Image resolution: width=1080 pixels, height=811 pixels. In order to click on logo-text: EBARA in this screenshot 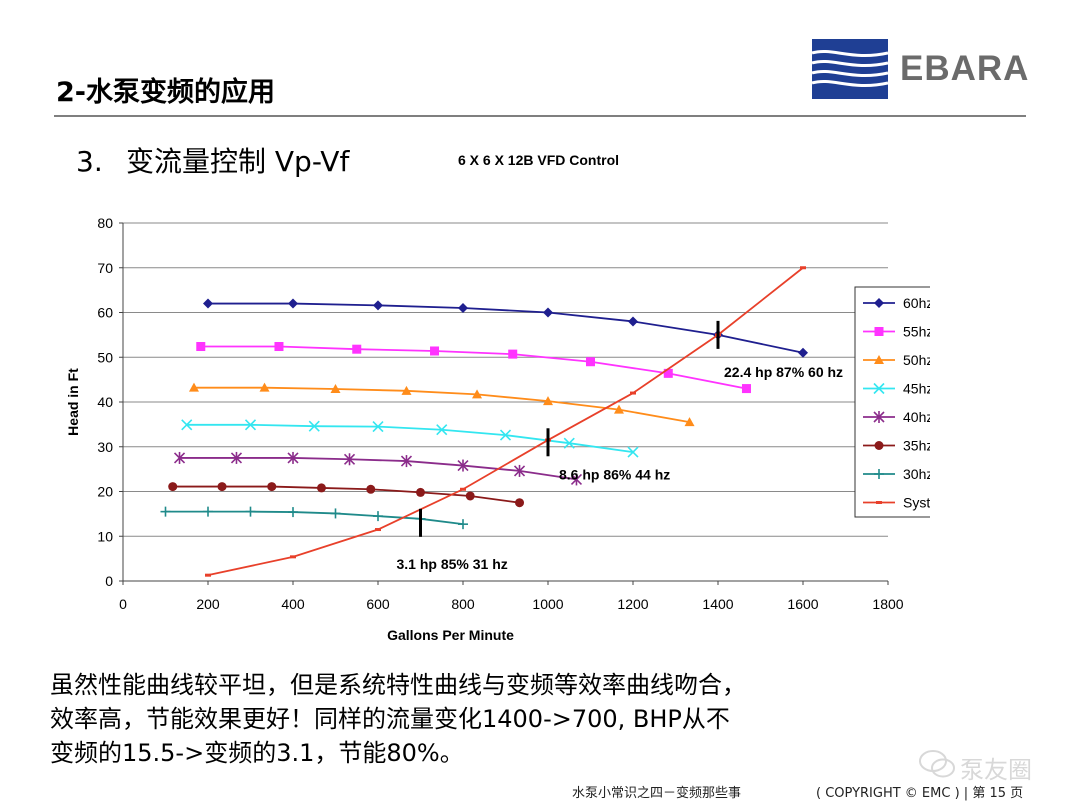, I will do `click(965, 68)`.